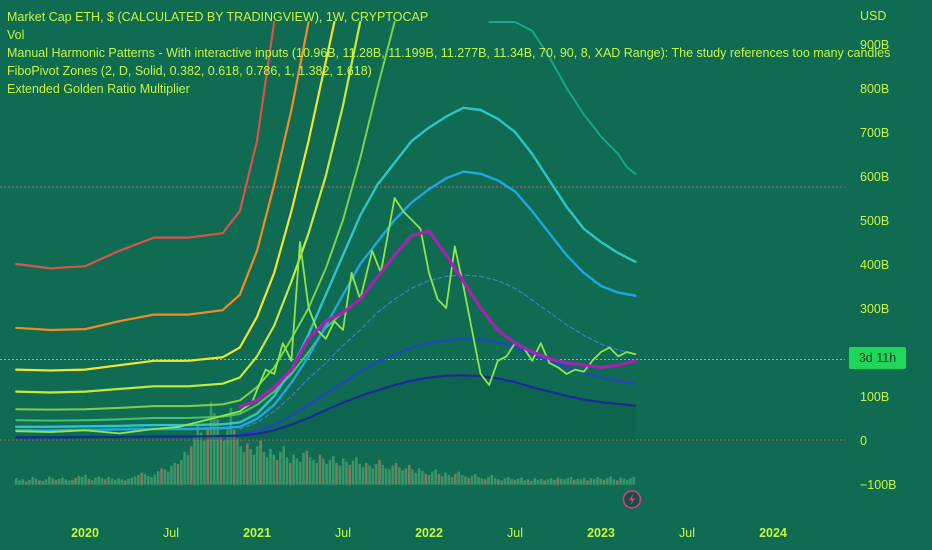 This screenshot has width=932, height=550. Describe the element at coordinates (874, 265) in the screenshot. I see `price-tick-label: 400B` at that location.